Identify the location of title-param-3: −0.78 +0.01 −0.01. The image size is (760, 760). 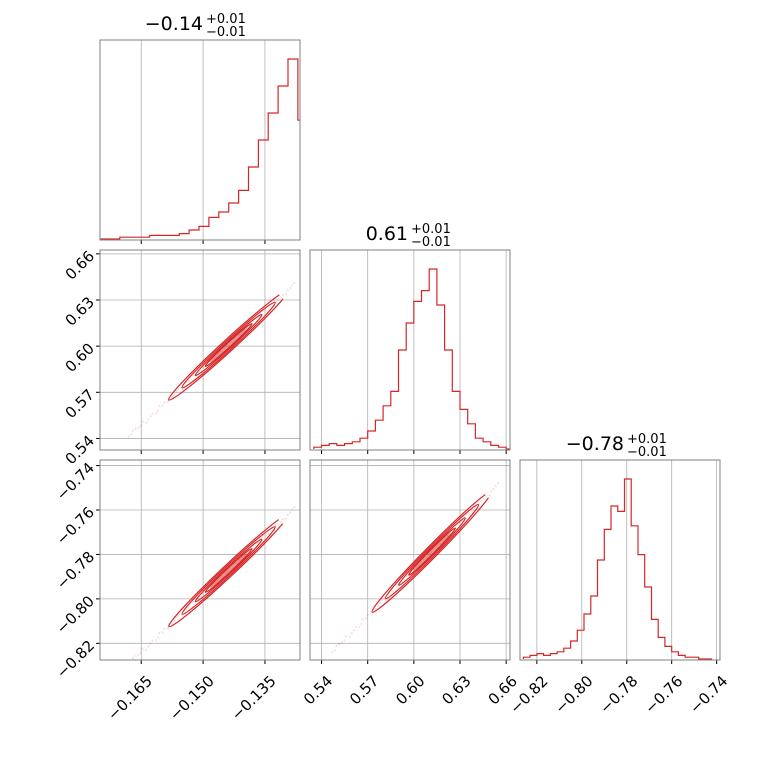
(616, 446).